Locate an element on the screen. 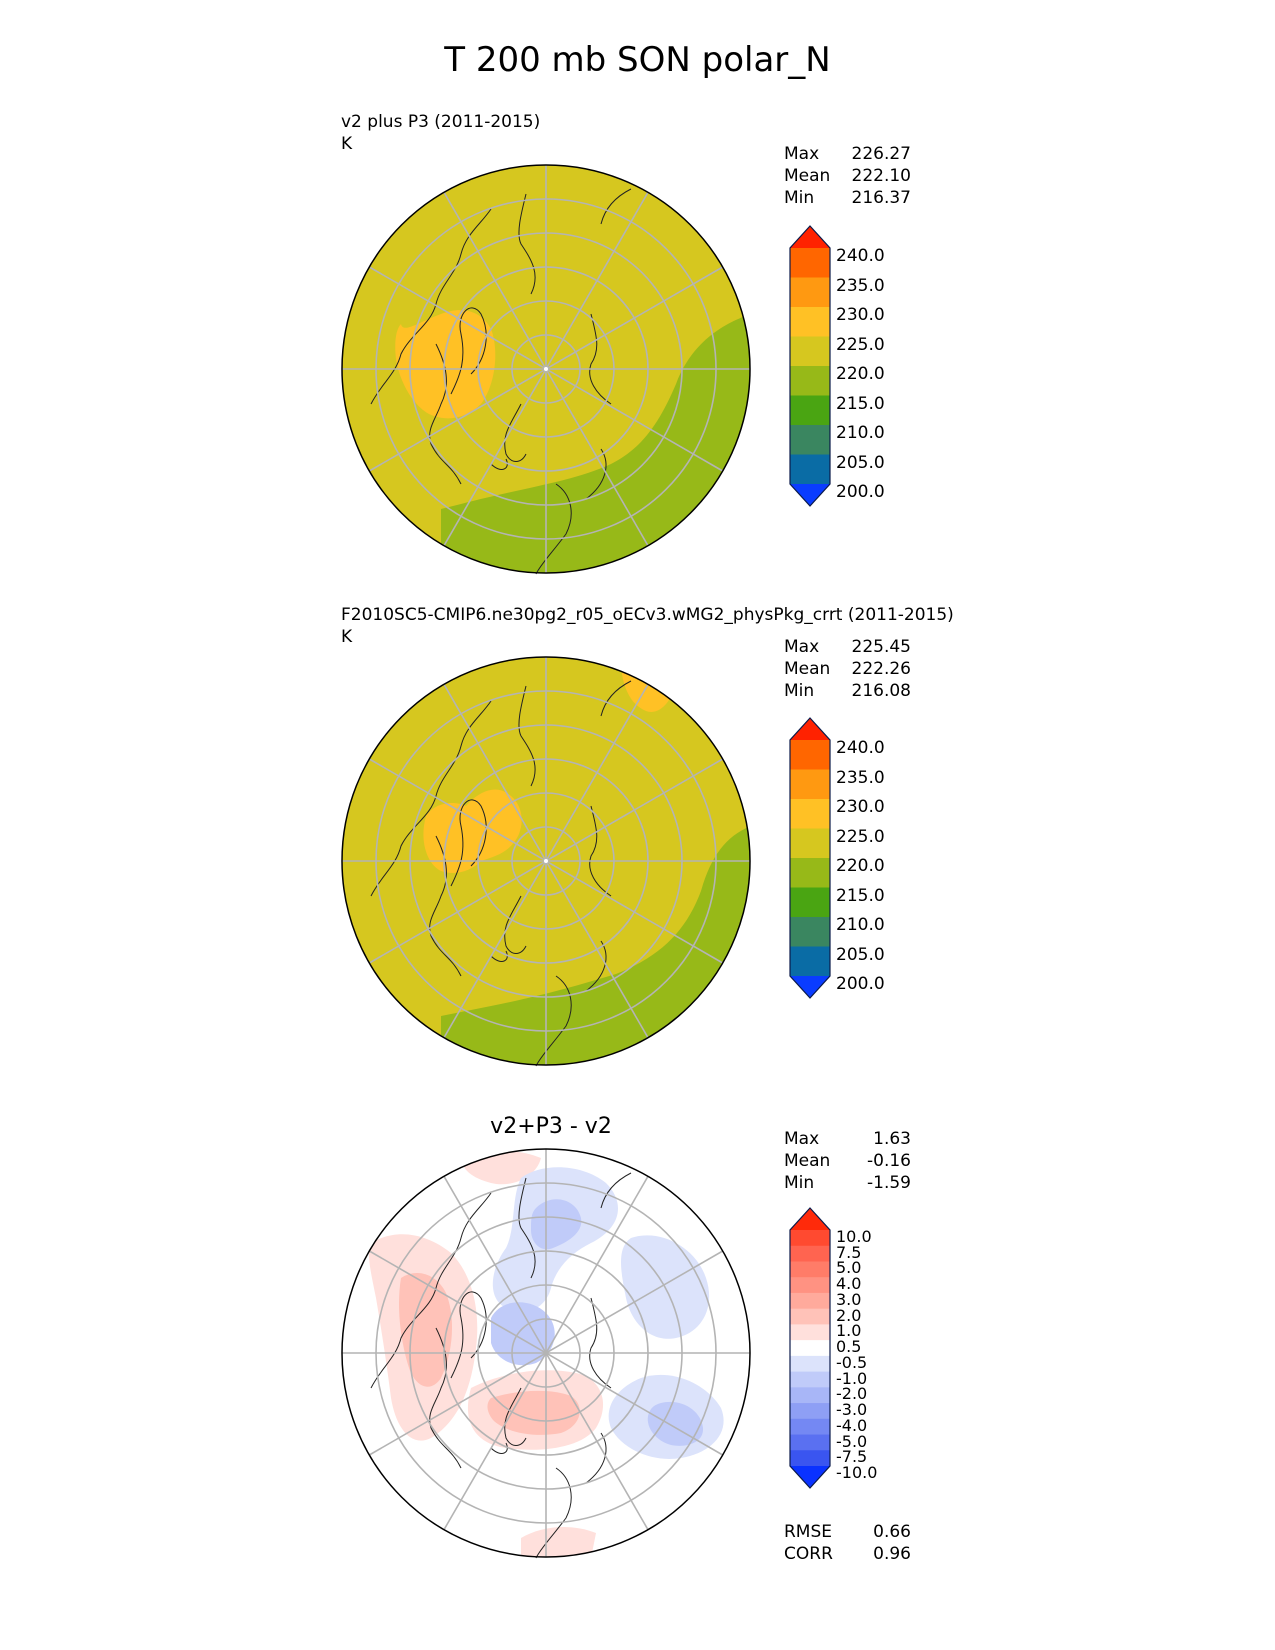 The height and width of the screenshot is (1650, 1275). panel2-stats: Max 225.45 Mean 222.26 Min 216.08 is located at coordinates (847, 669).